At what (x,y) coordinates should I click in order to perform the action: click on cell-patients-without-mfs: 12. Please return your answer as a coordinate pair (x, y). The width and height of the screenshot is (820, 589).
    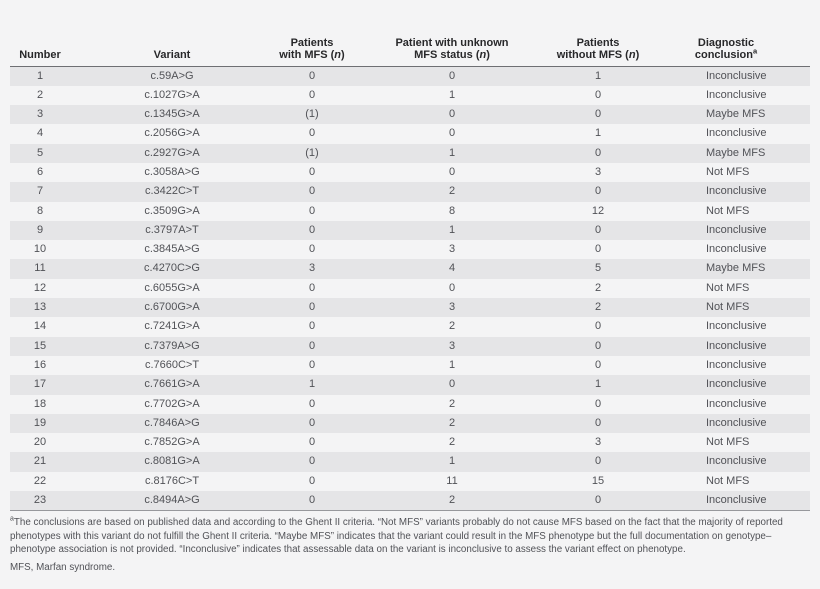
    Looking at the image, I should click on (598, 210).